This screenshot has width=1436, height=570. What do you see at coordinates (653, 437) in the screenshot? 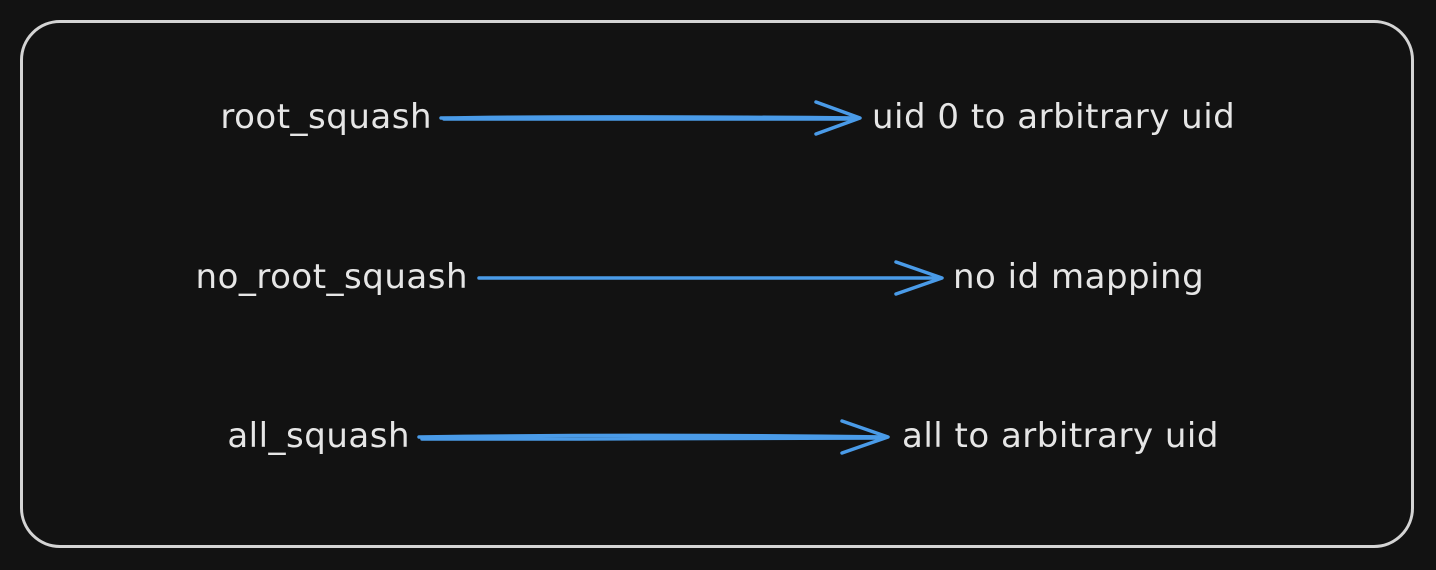
I see `arrow-all-squash` at bounding box center [653, 437].